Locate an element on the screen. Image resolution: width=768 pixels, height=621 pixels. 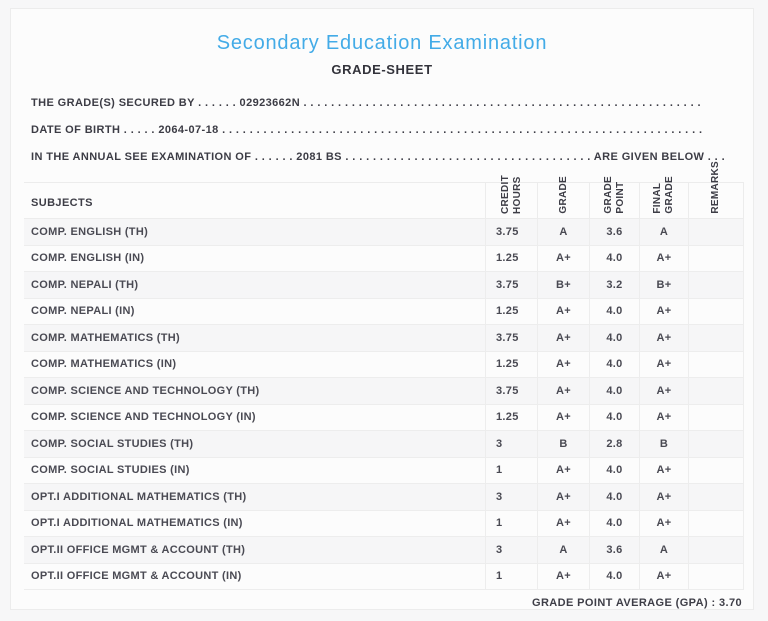
column-header-final-grade: FINAL GRADE is located at coordinates (663, 197).